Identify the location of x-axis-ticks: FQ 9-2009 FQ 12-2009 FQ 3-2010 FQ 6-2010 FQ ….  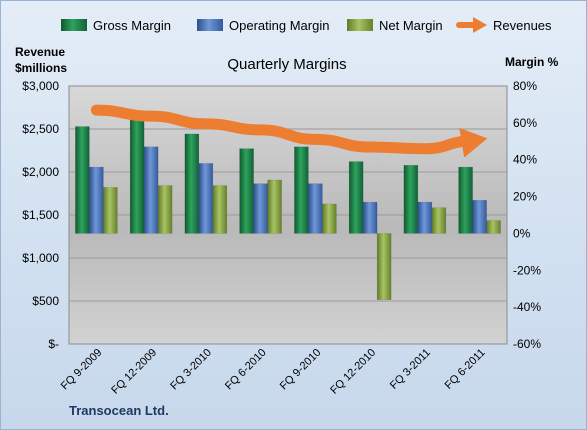
(273, 372).